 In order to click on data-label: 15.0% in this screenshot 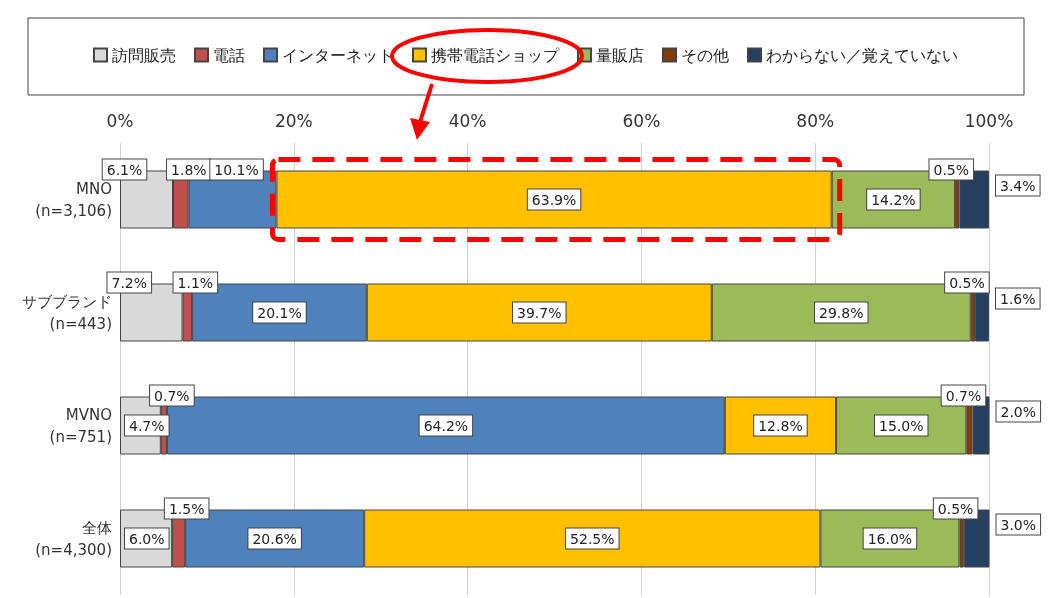, I will do `click(901, 425)`.